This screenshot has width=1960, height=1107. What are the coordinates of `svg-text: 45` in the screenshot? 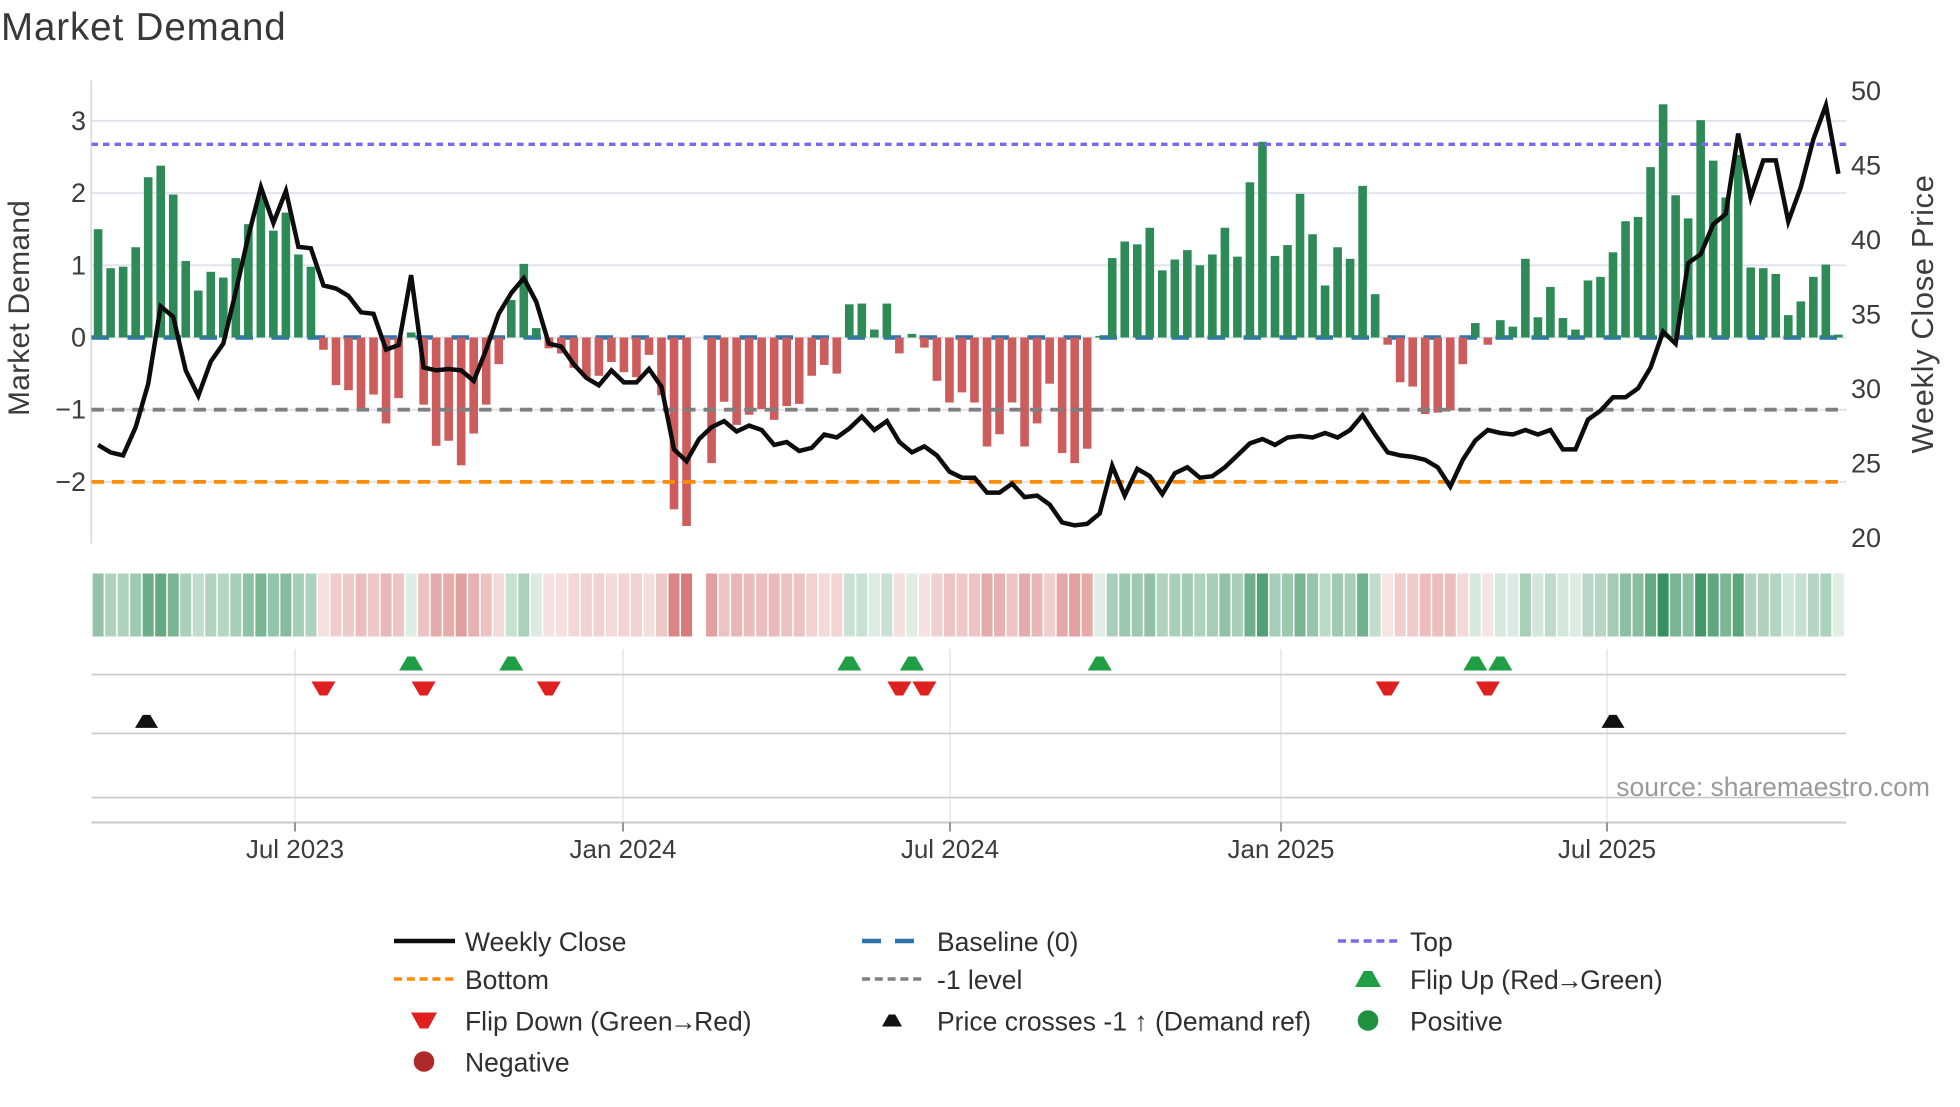 It's located at (1866, 165).